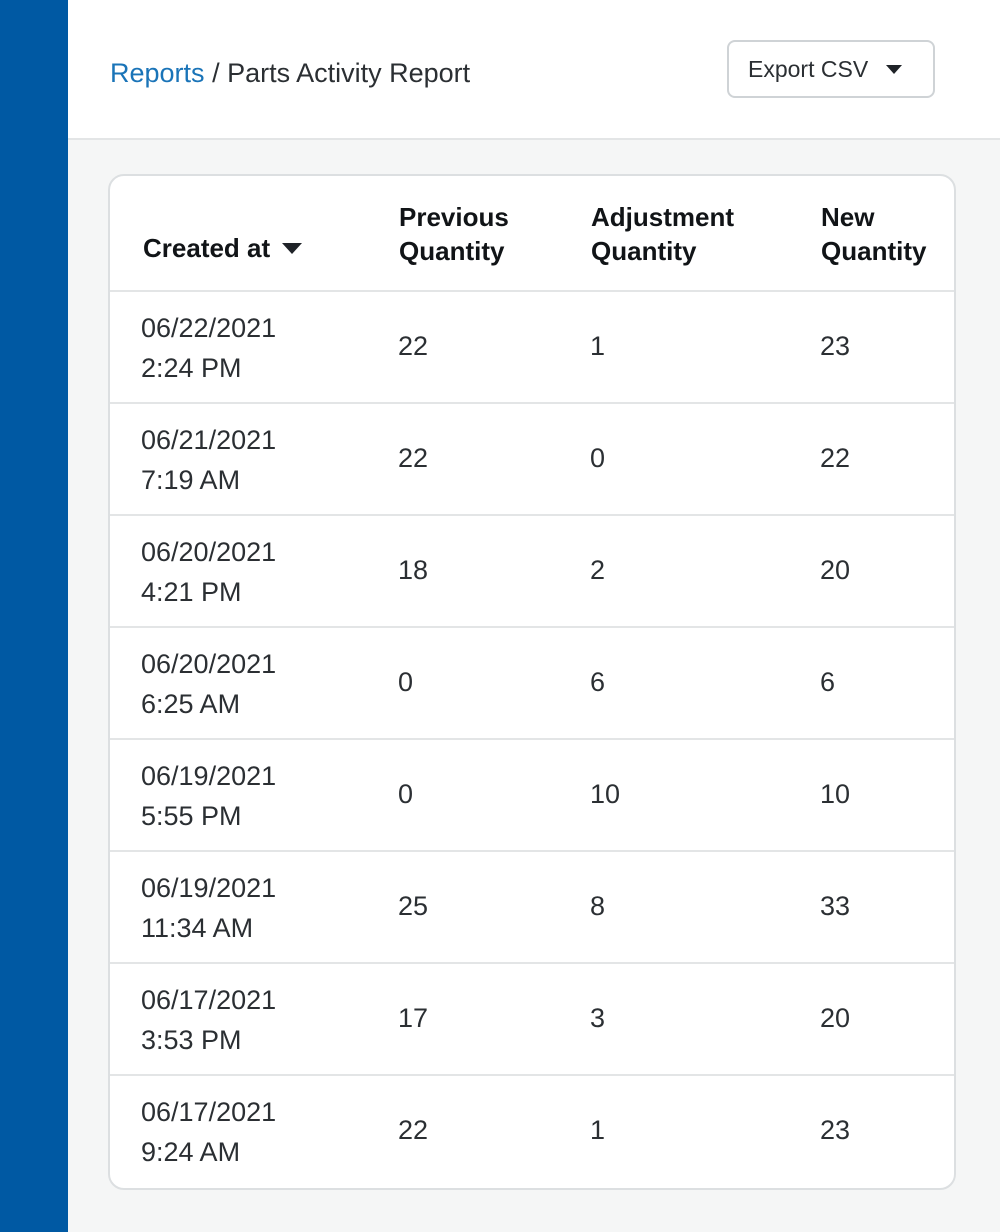  I want to click on adjustment-quantity-cell: 3, so click(598, 1018).